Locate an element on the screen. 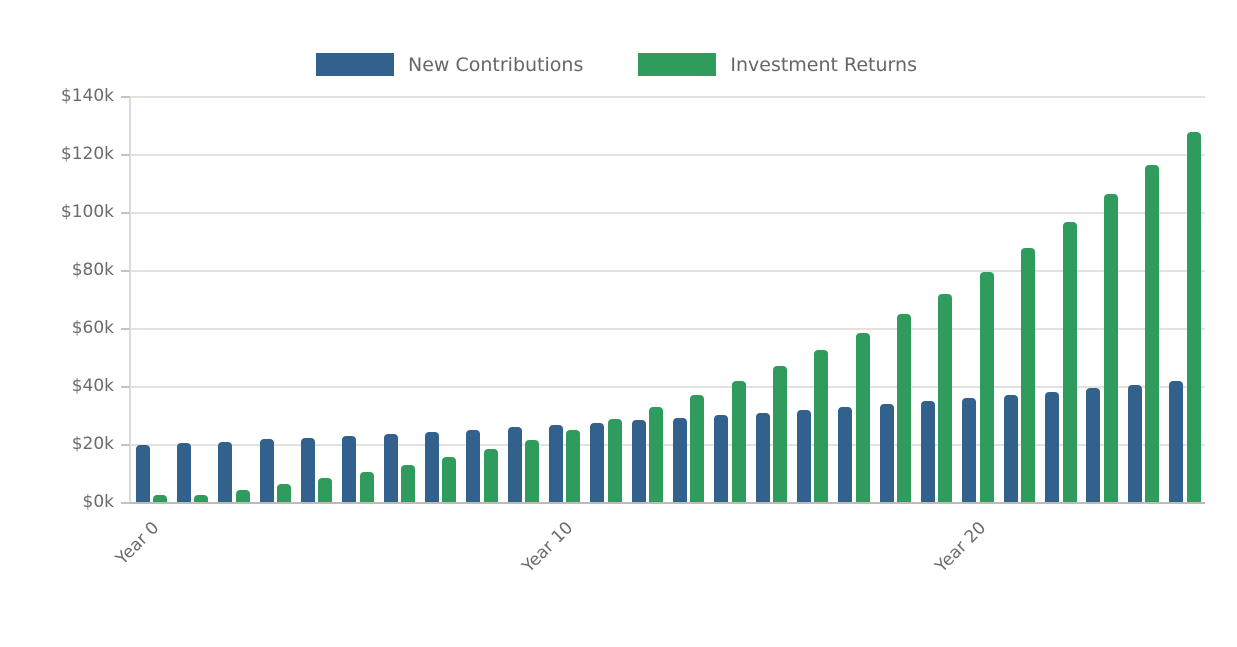  chart-legend: New Contributions Investment Returns is located at coordinates (616, 64).